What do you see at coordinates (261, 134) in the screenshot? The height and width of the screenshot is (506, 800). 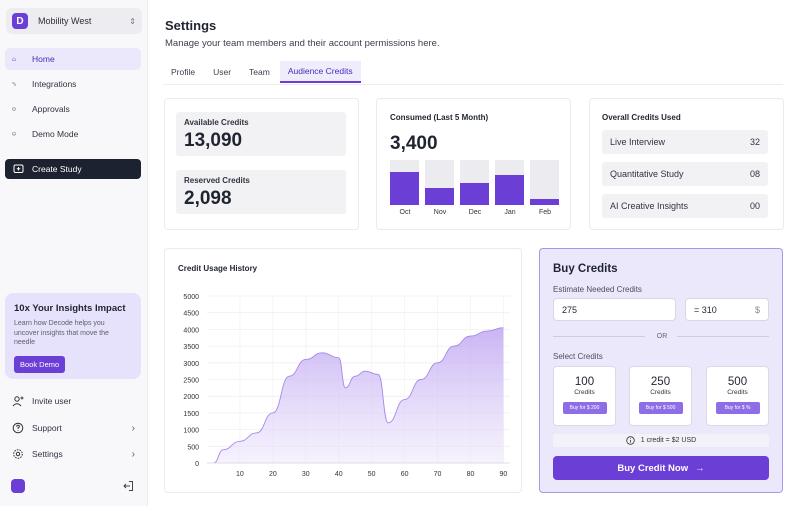 I see `available-credits-box: Available Credits 13,090` at bounding box center [261, 134].